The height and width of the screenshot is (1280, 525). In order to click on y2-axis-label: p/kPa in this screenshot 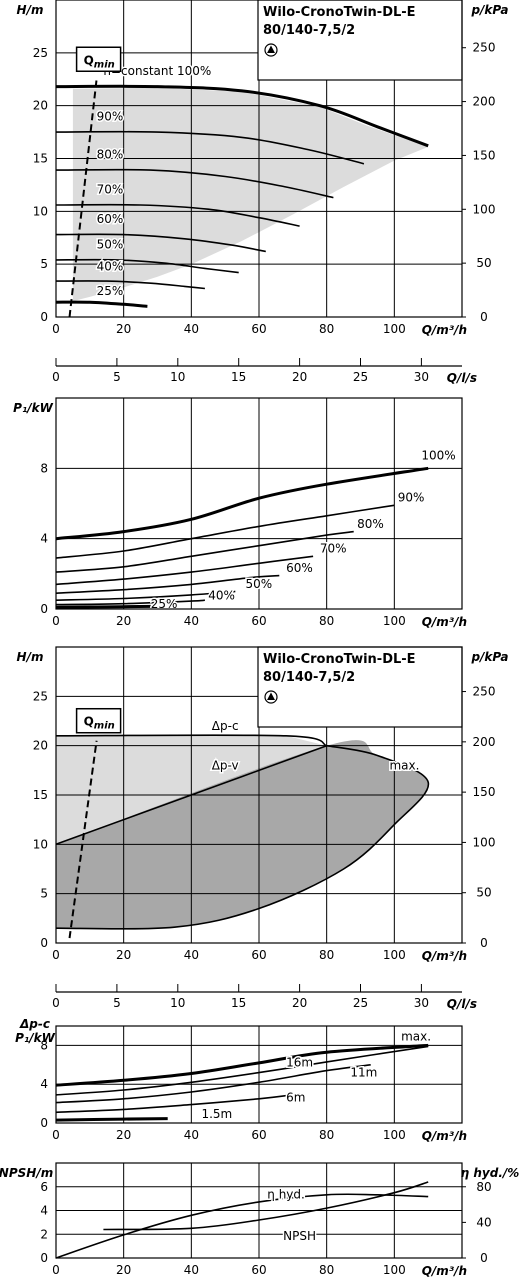, I will do `click(489, 10)`.